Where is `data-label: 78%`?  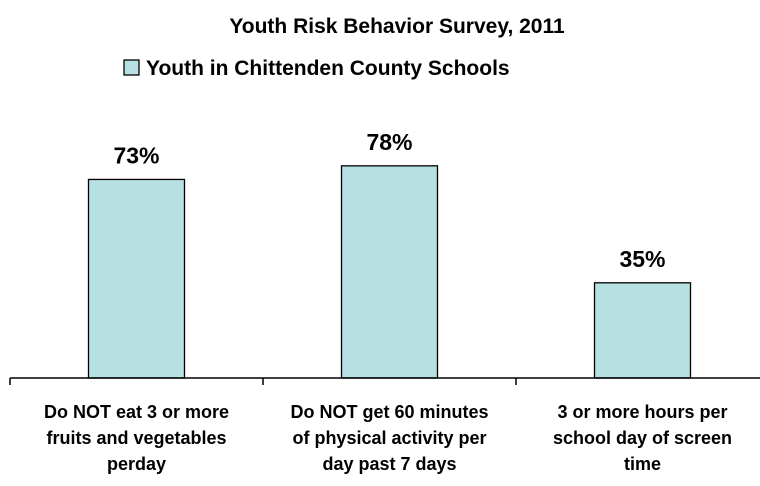
data-label: 78% is located at coordinates (389, 142).